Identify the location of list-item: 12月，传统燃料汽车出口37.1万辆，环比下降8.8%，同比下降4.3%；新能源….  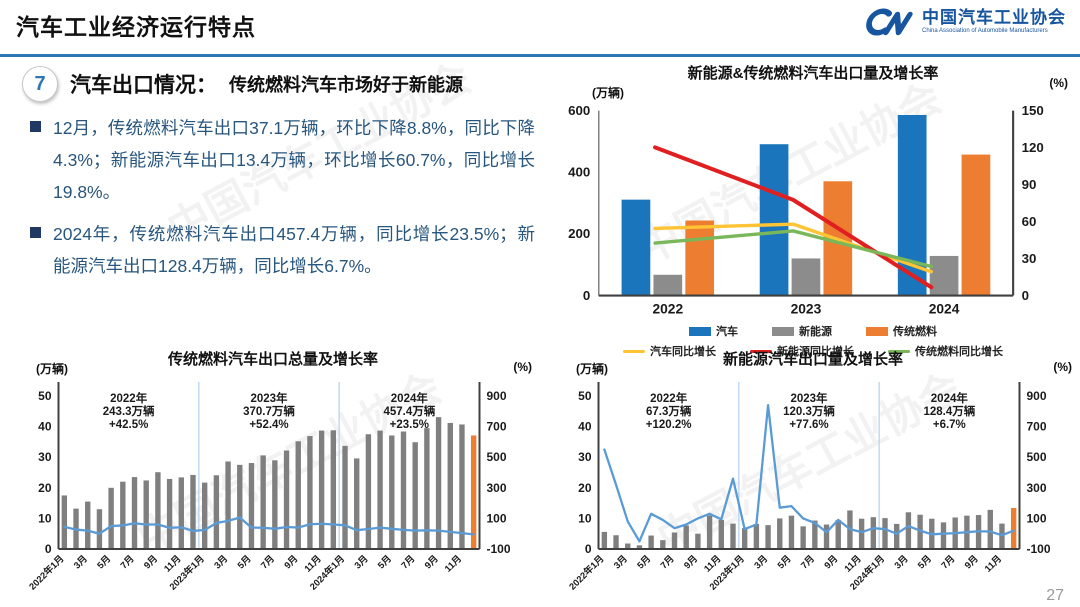
(282, 160).